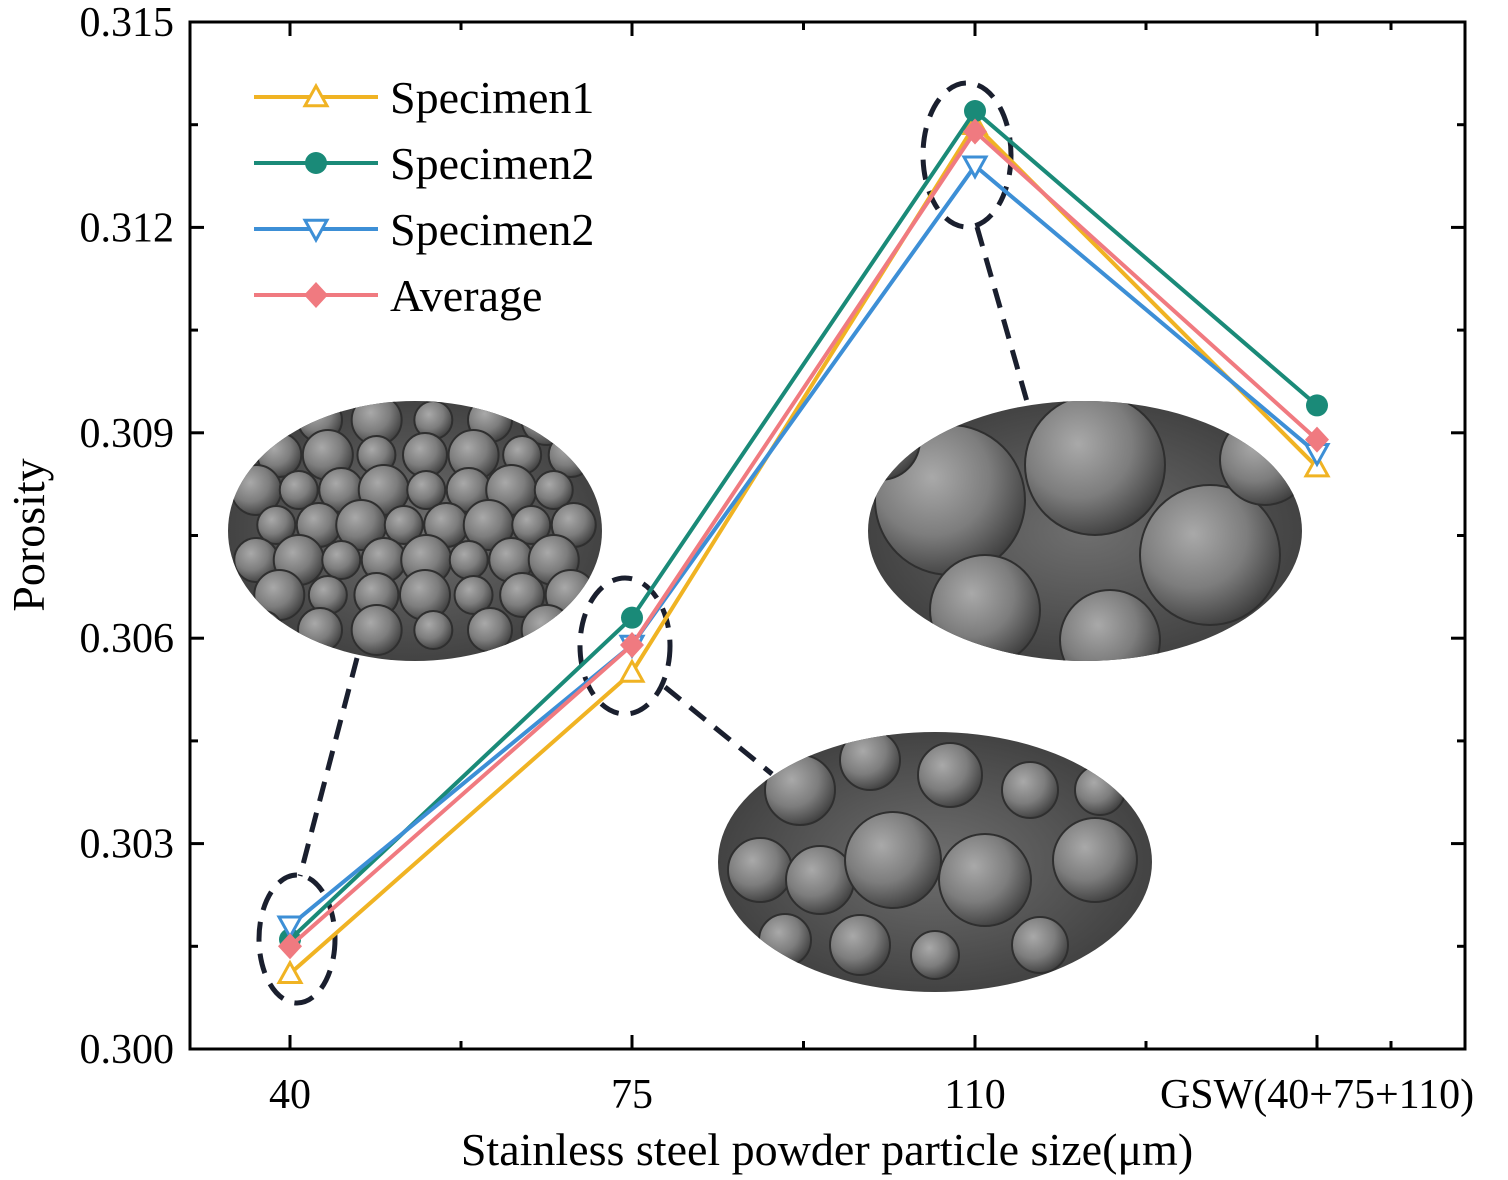  I want to click on legend-item: Average, so click(398, 295).